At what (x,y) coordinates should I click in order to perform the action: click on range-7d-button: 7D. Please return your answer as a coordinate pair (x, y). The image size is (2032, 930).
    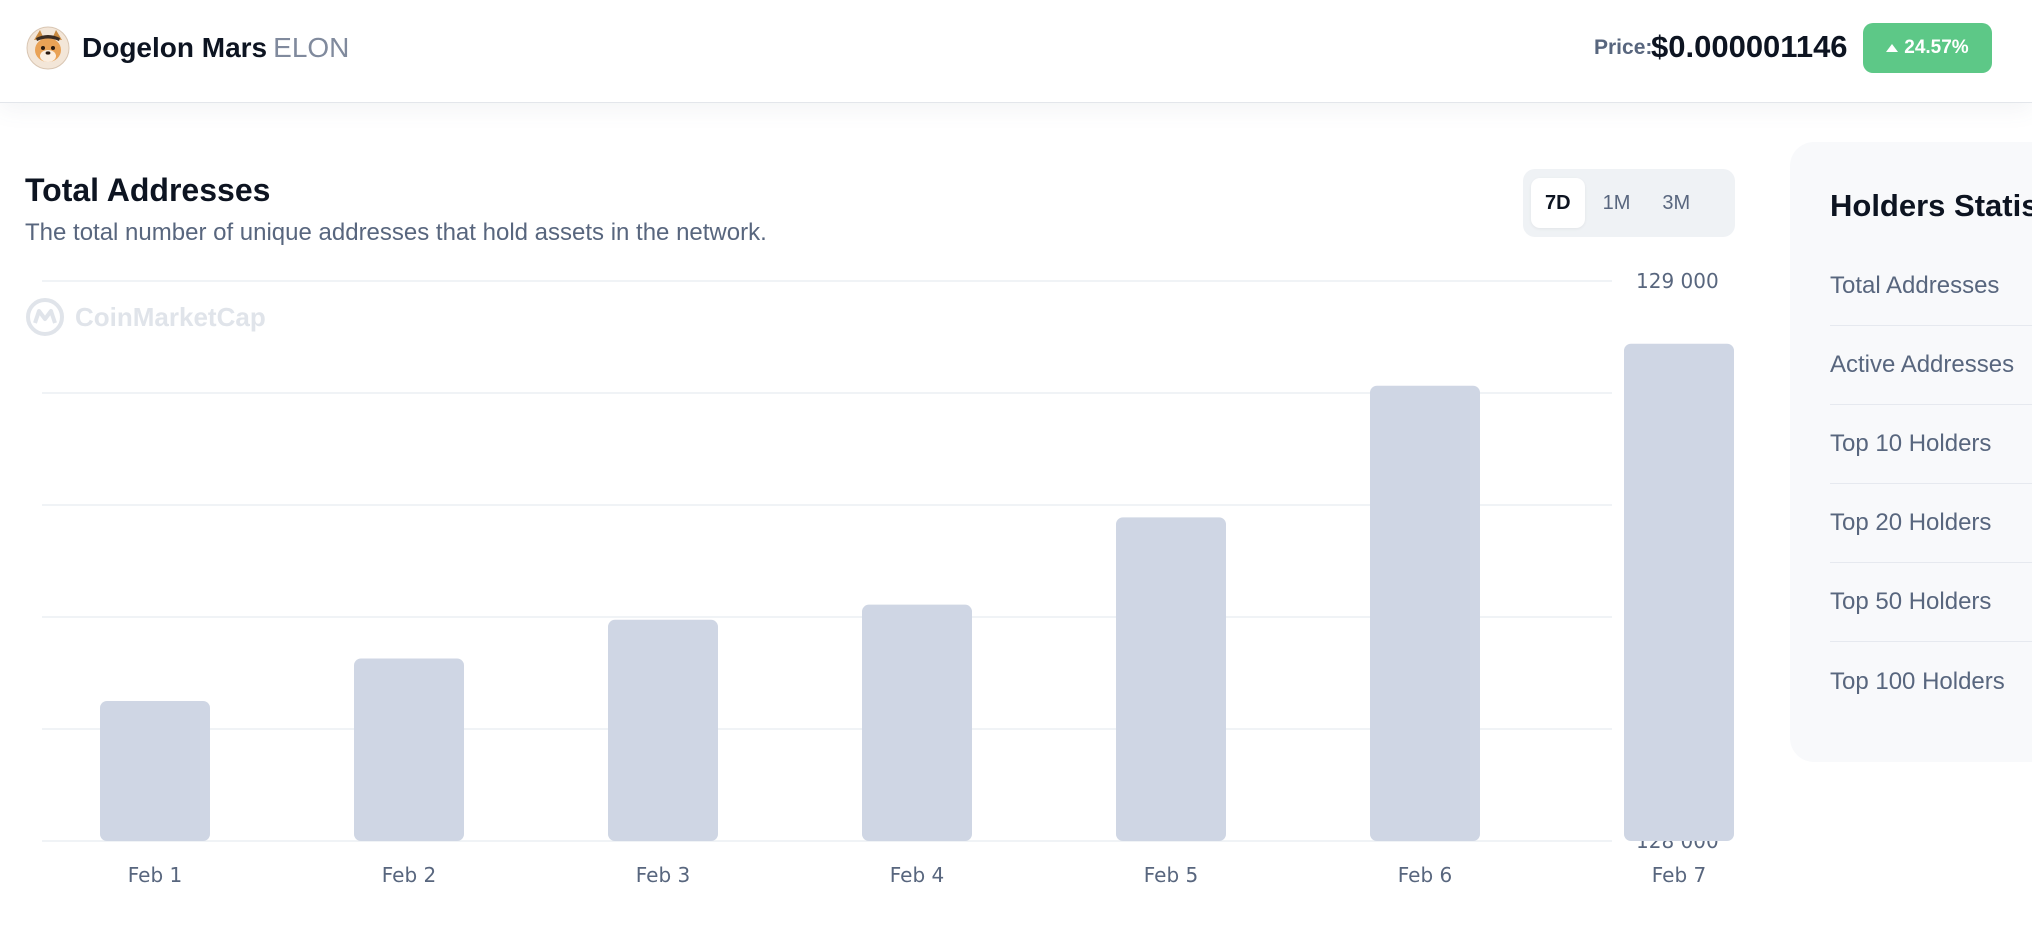
    Looking at the image, I should click on (1558, 203).